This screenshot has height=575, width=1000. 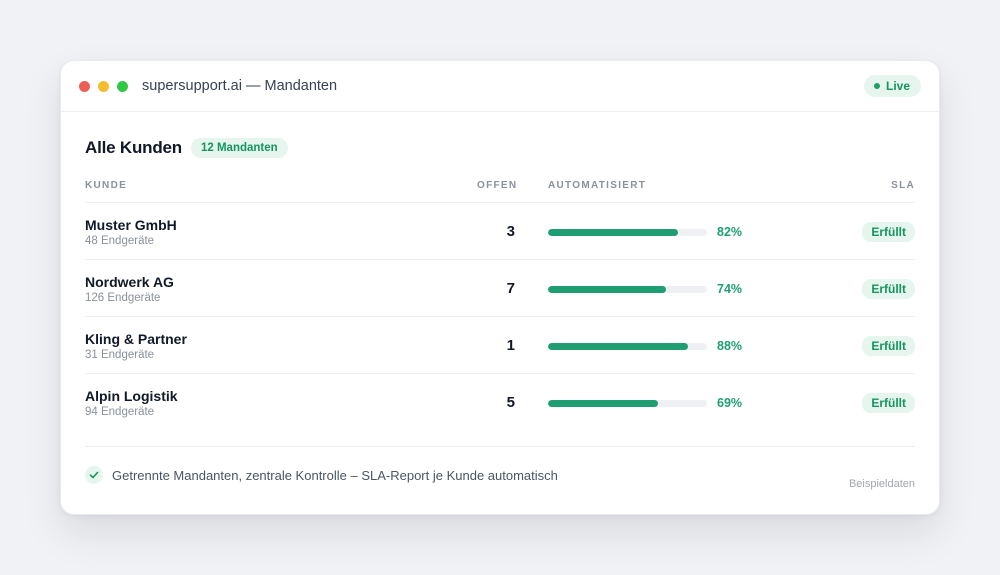 I want to click on automation-percent: 69%, so click(x=730, y=403).